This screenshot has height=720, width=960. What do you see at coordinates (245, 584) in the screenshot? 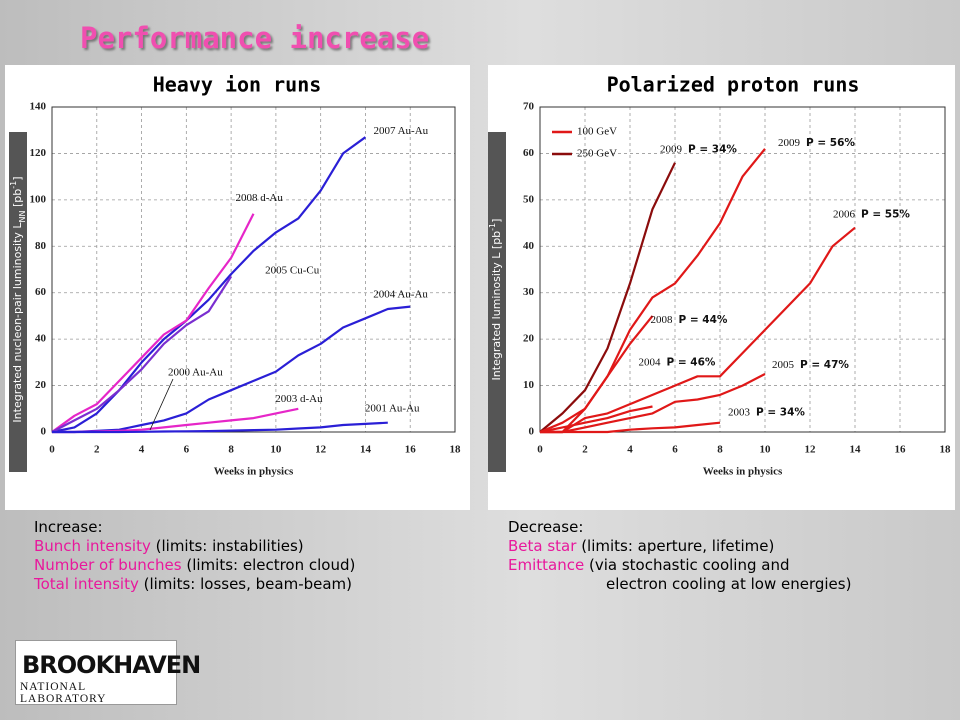
I see `note-text: (limits: losses, beam-beam)` at bounding box center [245, 584].